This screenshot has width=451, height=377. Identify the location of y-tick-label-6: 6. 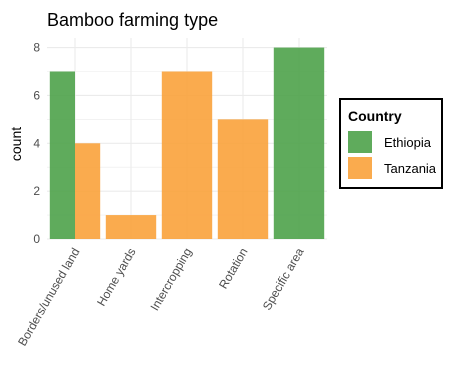
(36, 95).